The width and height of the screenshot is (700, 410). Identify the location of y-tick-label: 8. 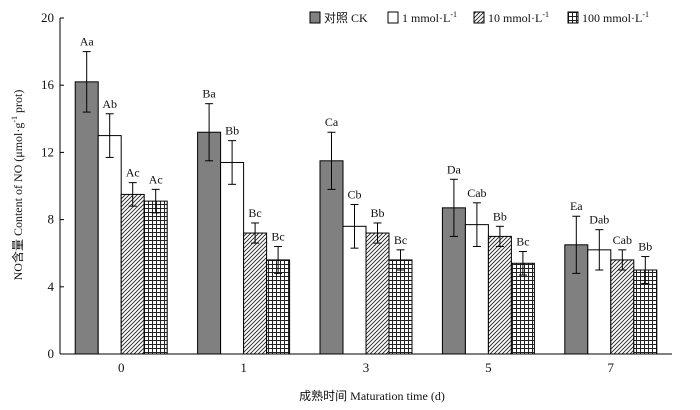
(51, 219).